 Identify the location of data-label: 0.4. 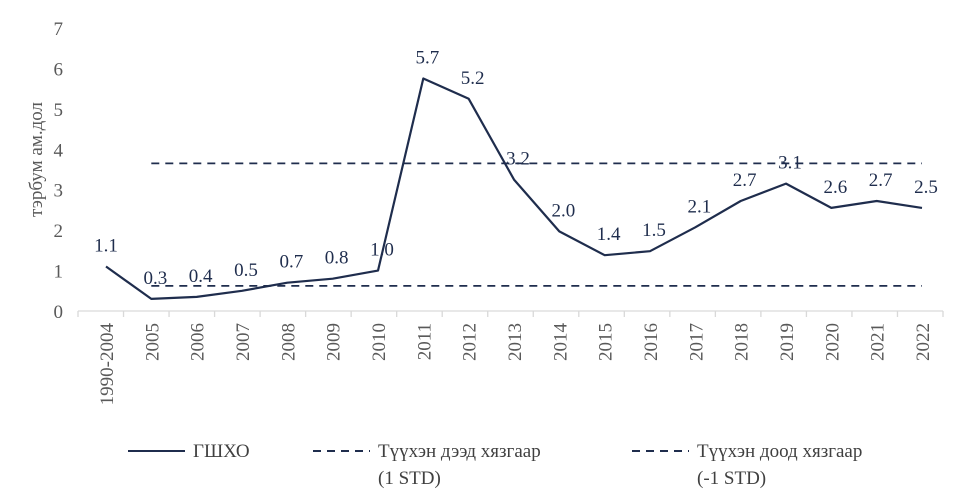
(201, 276).